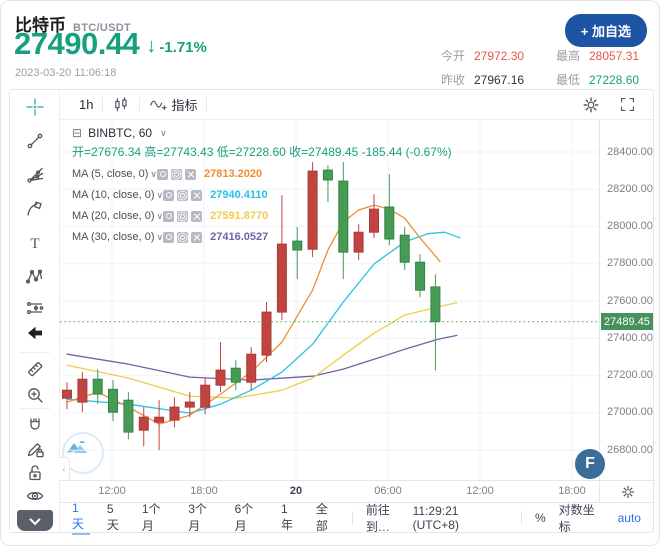 This screenshot has width=660, height=546. Describe the element at coordinates (35, 395) in the screenshot. I see `zoom-in-tool` at that location.